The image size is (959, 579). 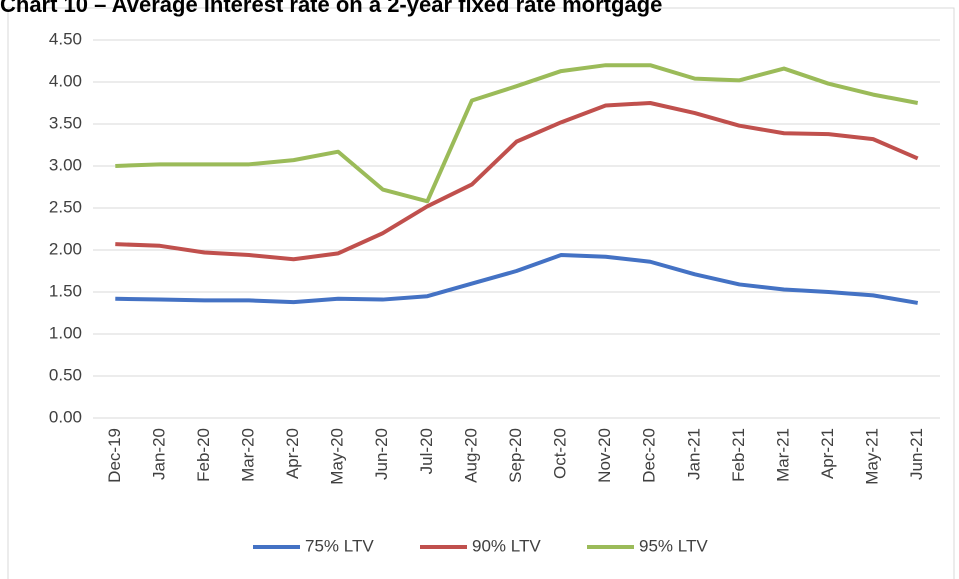 I want to click on y-tick-label: 2.00, so click(x=65, y=248).